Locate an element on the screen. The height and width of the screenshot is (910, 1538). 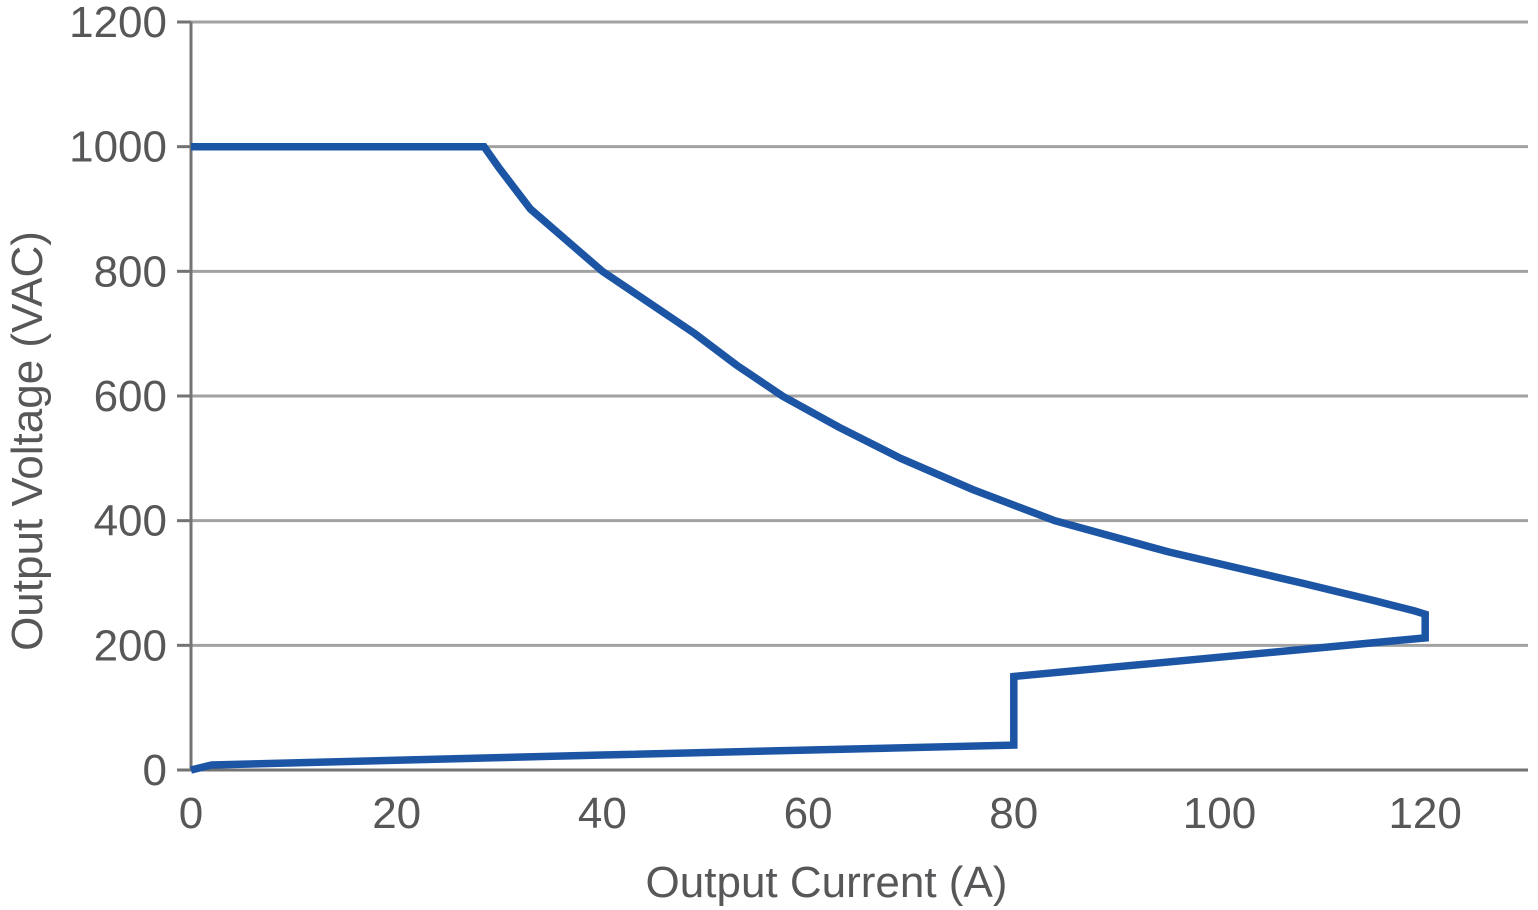
x-tick-label: 20 is located at coordinates (396, 813).